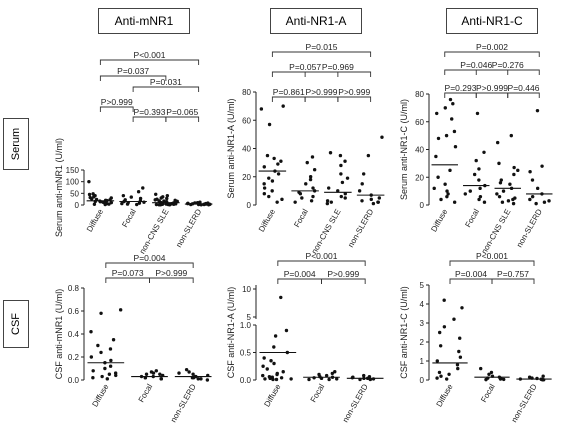  I want to click on y-axis-label: CSF anti-mNR1 (U/ml), so click(59, 334).